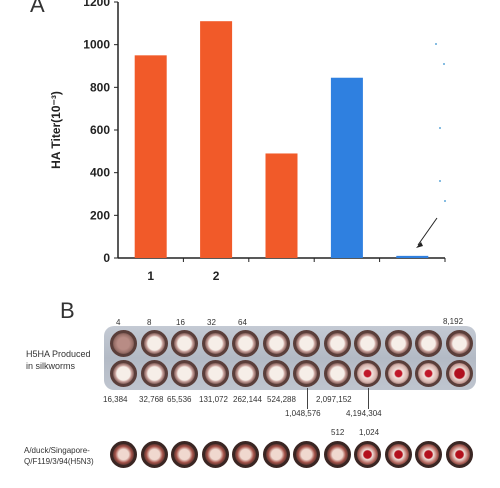 Image resolution: width=500 pixels, height=488 pixels. What do you see at coordinates (37, 8) in the screenshot?
I see `panel-a-label: A` at bounding box center [37, 8].